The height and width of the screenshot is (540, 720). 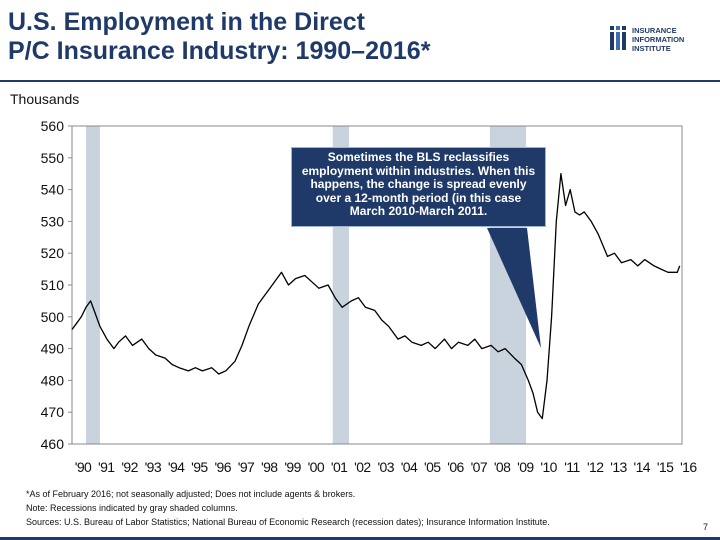 What do you see at coordinates (688, 467) in the screenshot?
I see `x-tick-label-2016: '16` at bounding box center [688, 467].